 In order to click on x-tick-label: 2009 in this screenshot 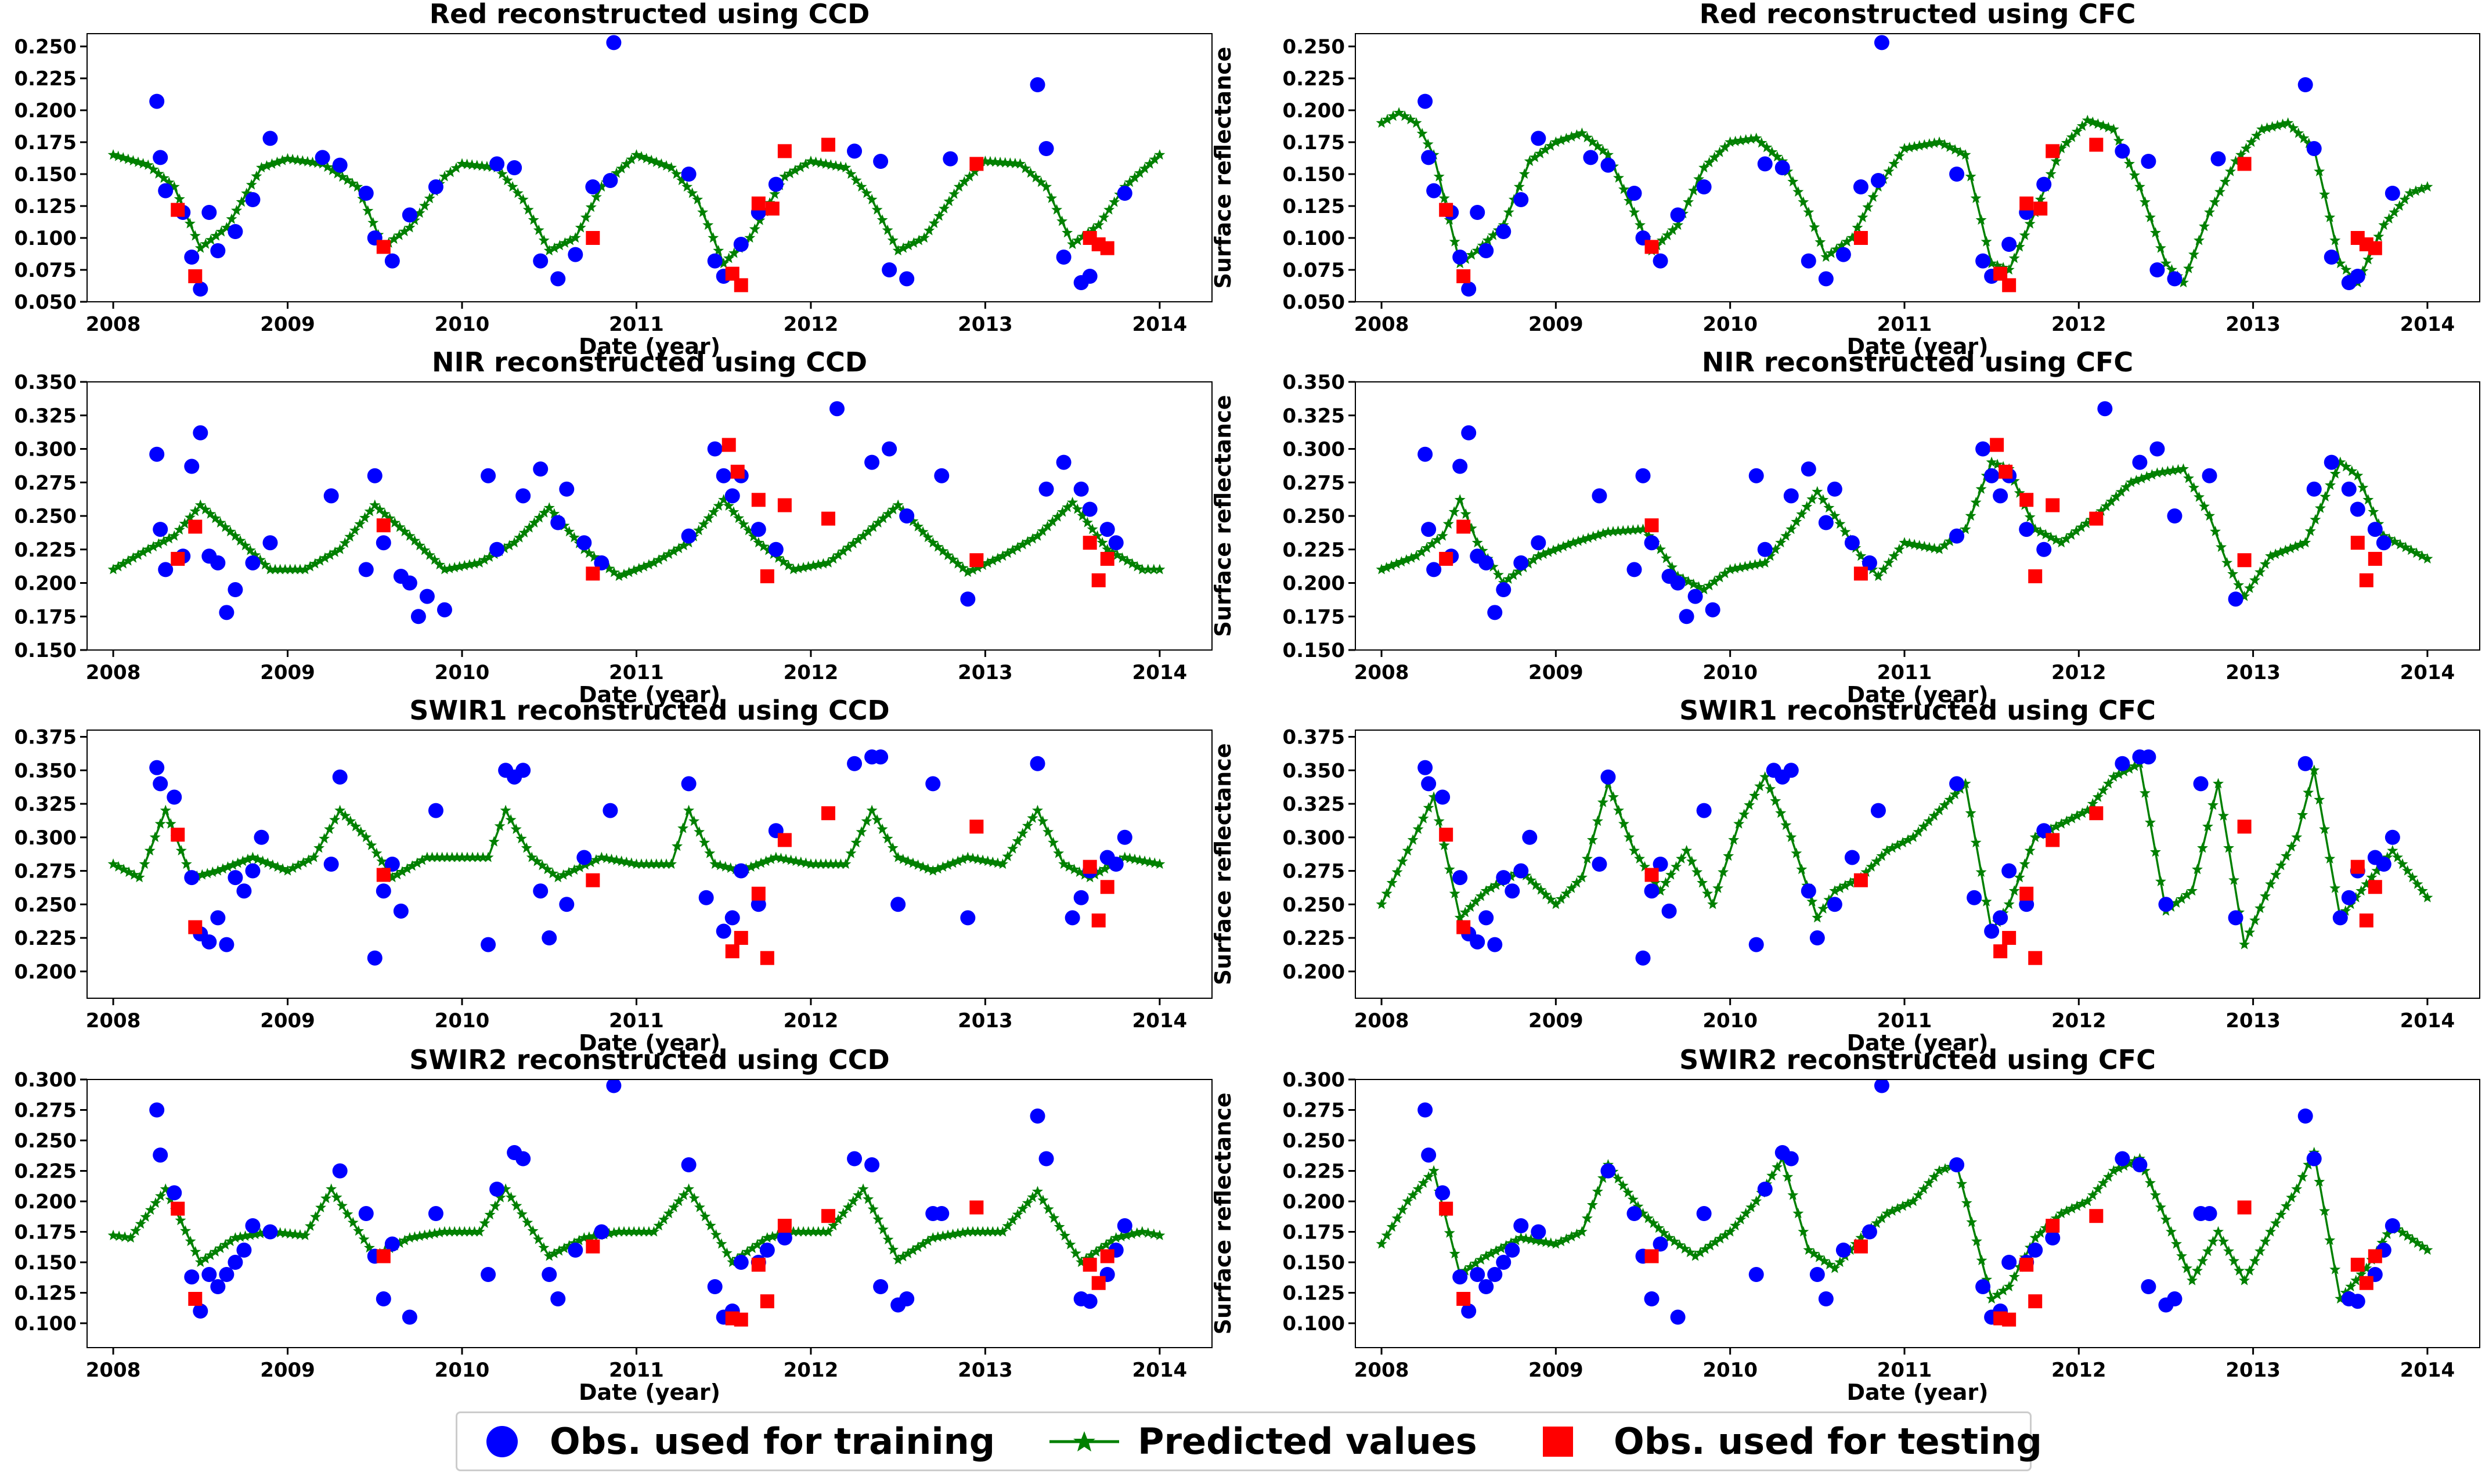, I will do `click(287, 324)`.